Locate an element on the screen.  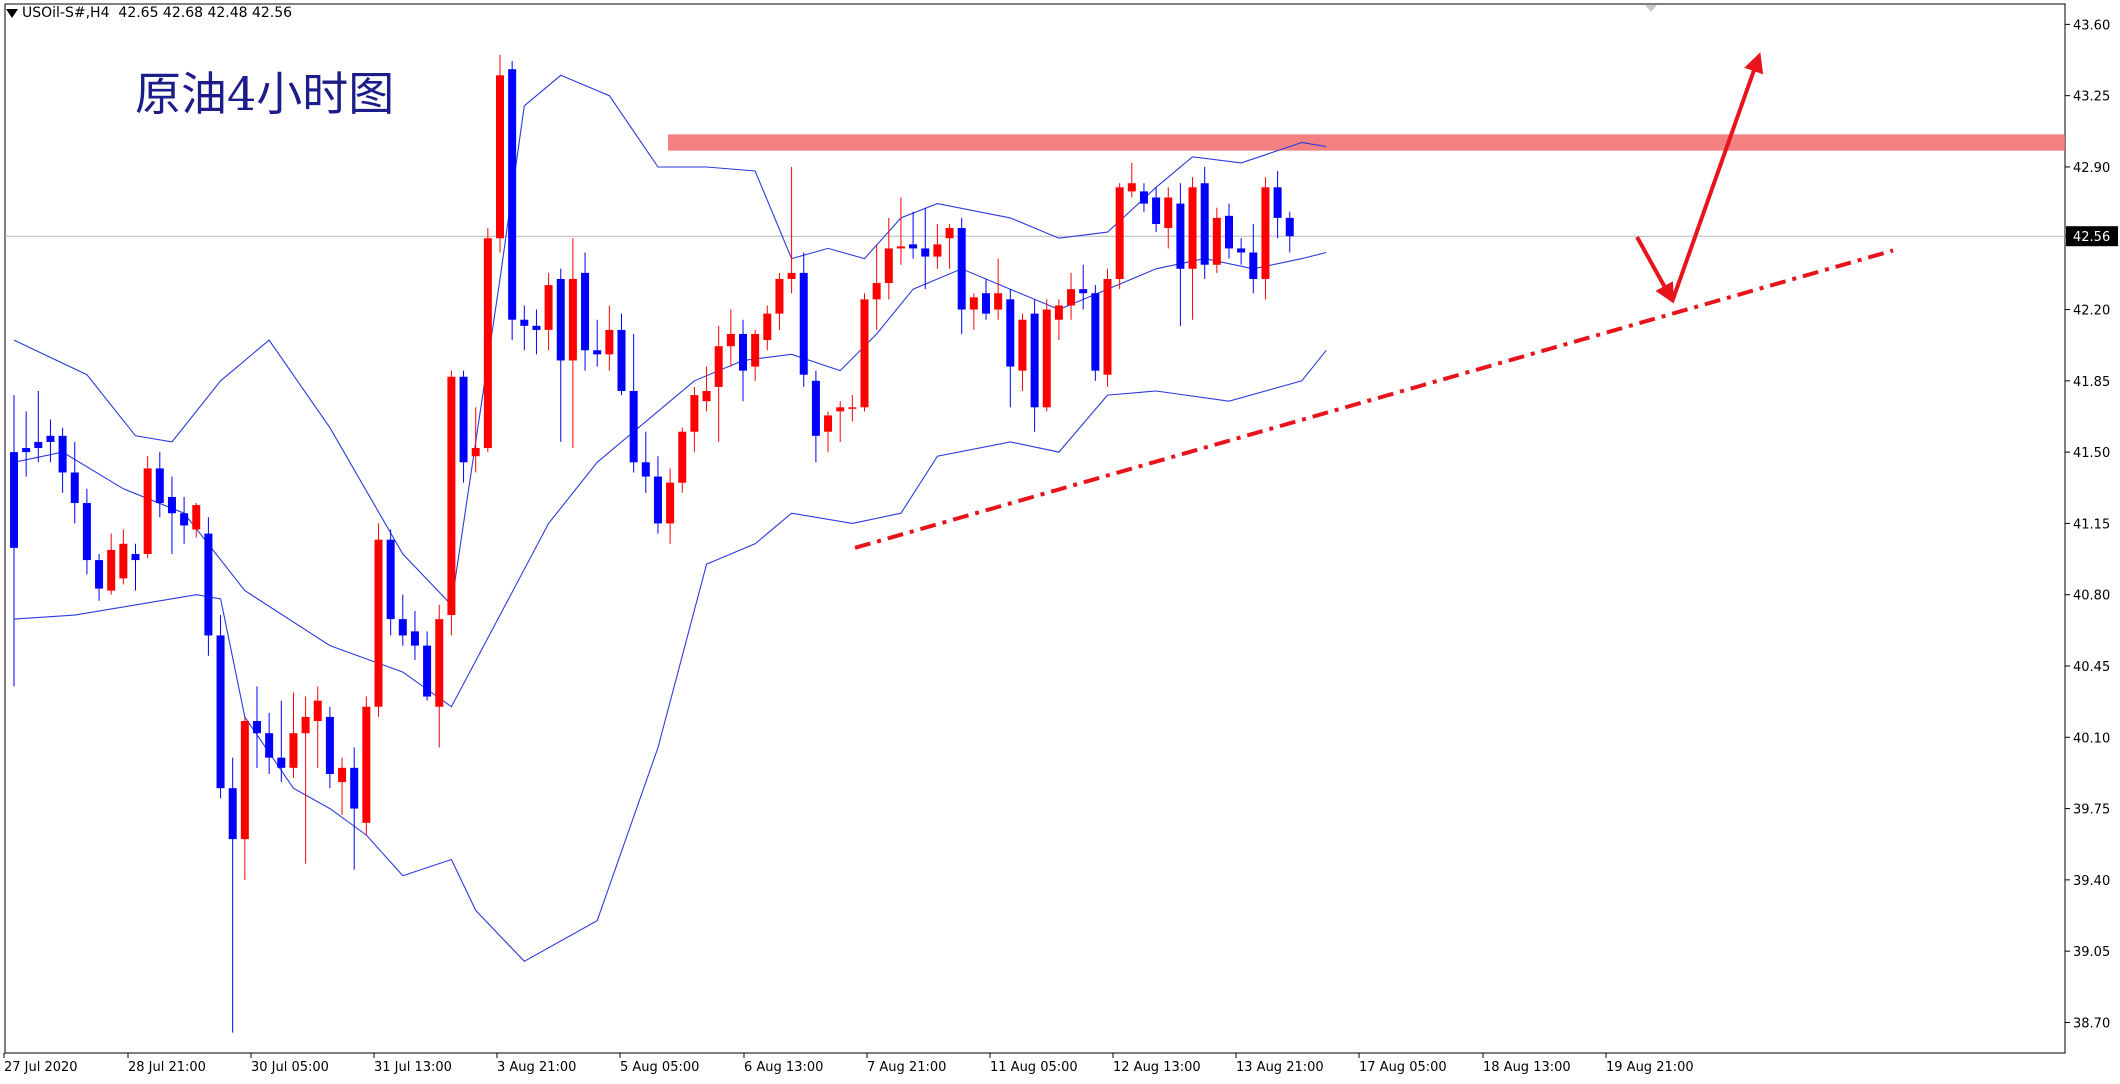
y-tick-label: 39.40 is located at coordinates (2091, 881).